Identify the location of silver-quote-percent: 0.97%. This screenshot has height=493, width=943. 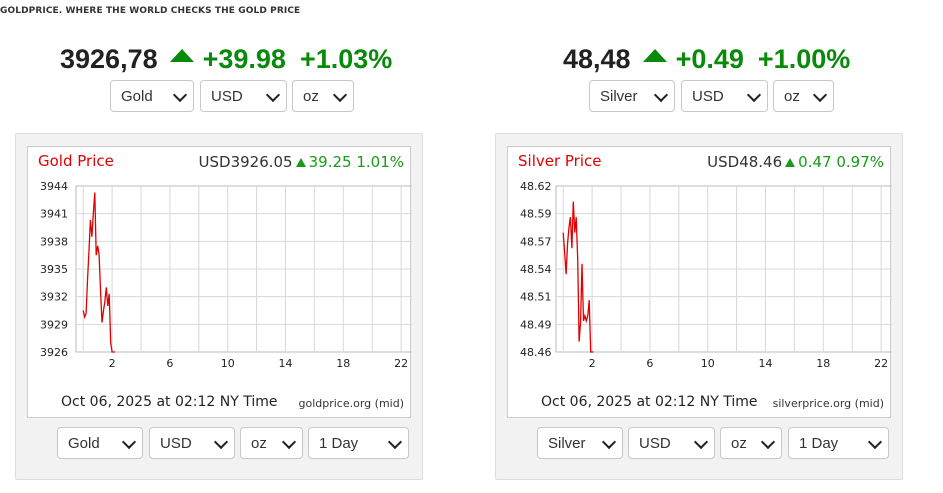
(860, 162).